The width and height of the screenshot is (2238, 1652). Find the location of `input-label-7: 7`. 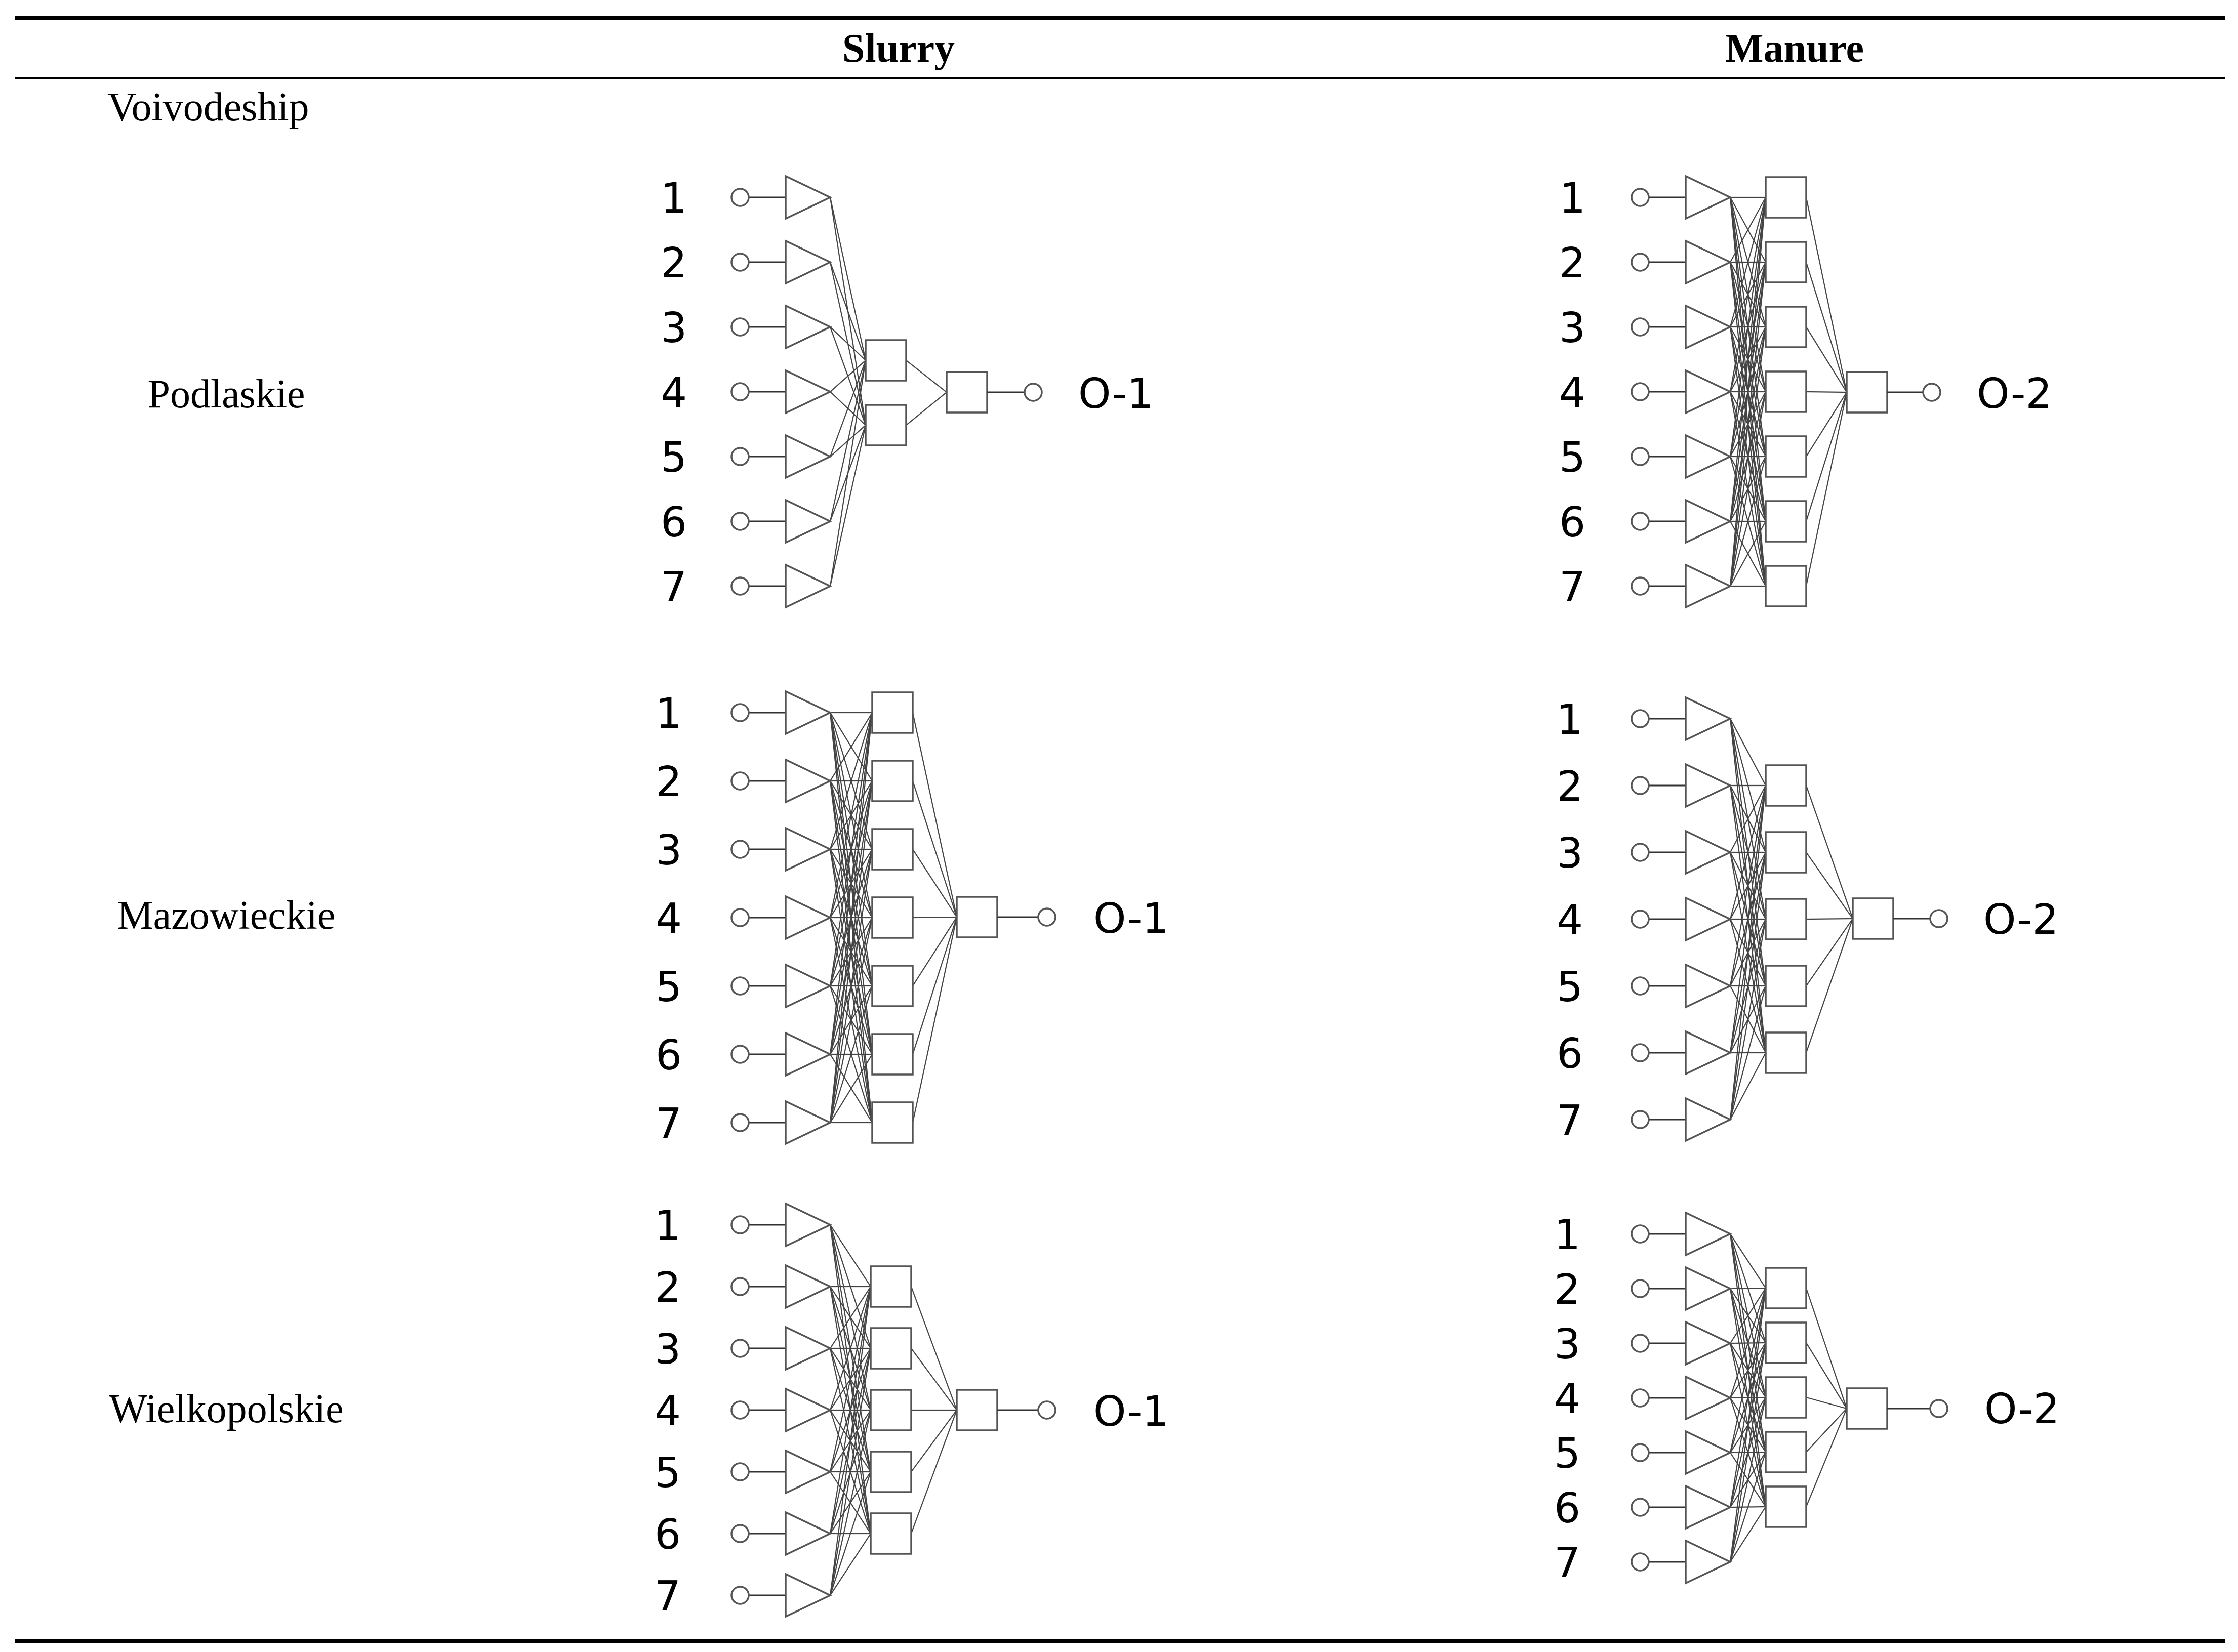

input-label-7: 7 is located at coordinates (1570, 1121).